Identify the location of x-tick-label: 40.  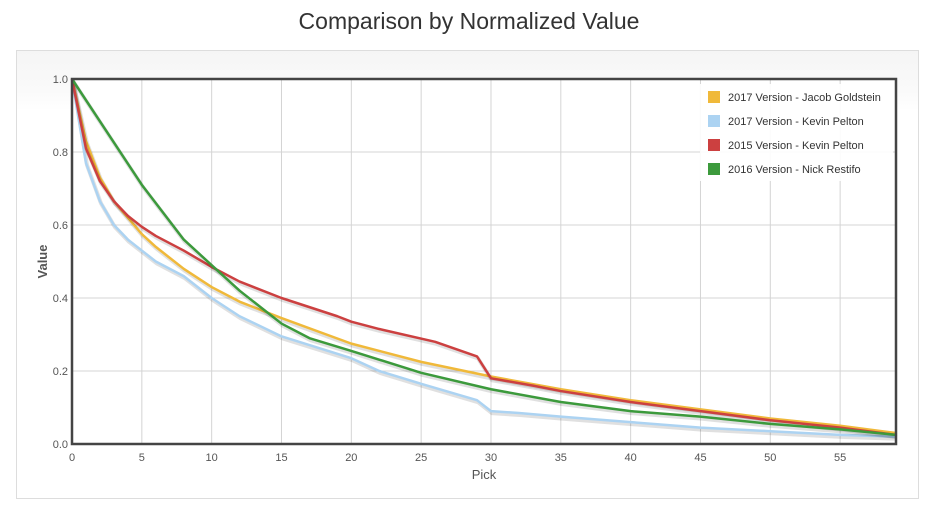
(631, 458).